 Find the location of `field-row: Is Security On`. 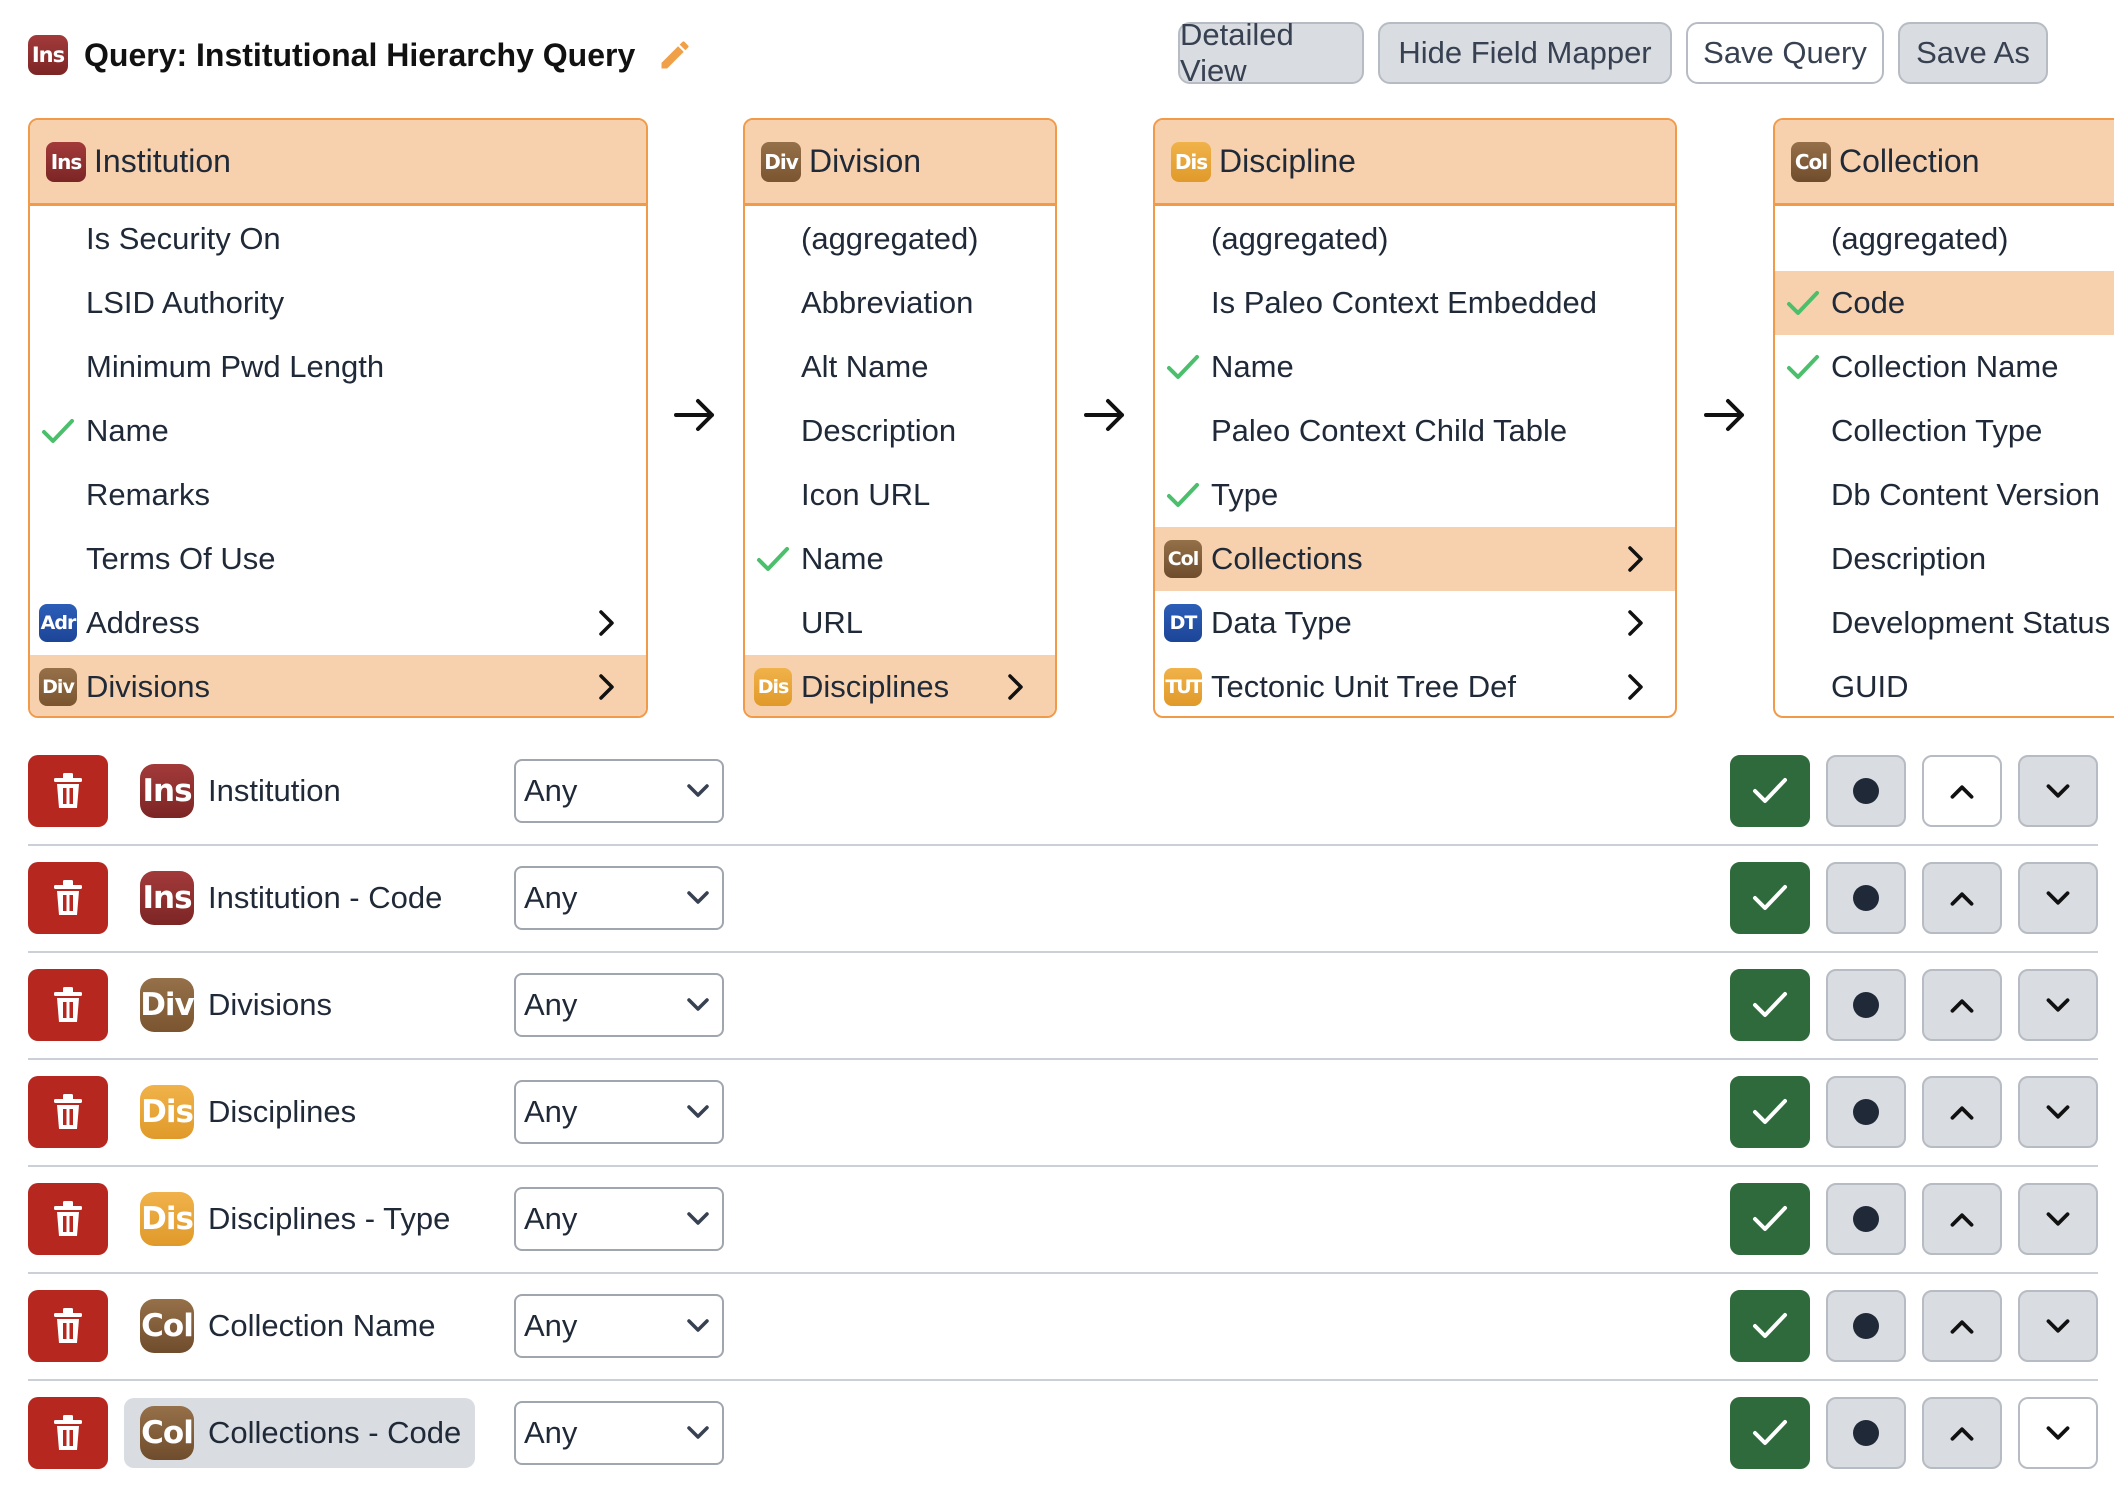

field-row: Is Security On is located at coordinates (338, 239).